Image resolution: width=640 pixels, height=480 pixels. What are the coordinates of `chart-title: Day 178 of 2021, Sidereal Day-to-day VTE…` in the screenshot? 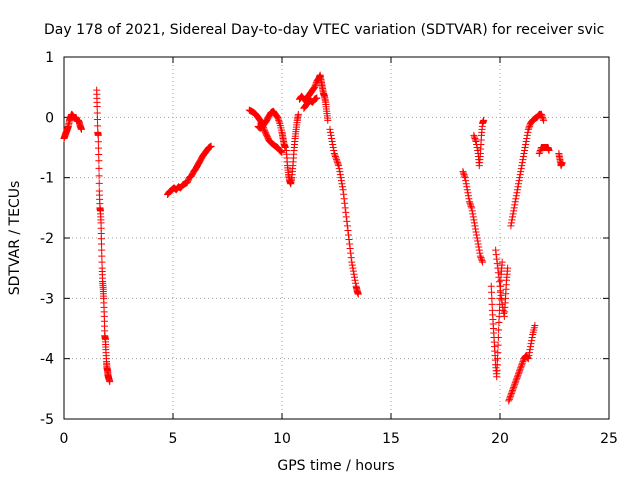 It's located at (324, 30).